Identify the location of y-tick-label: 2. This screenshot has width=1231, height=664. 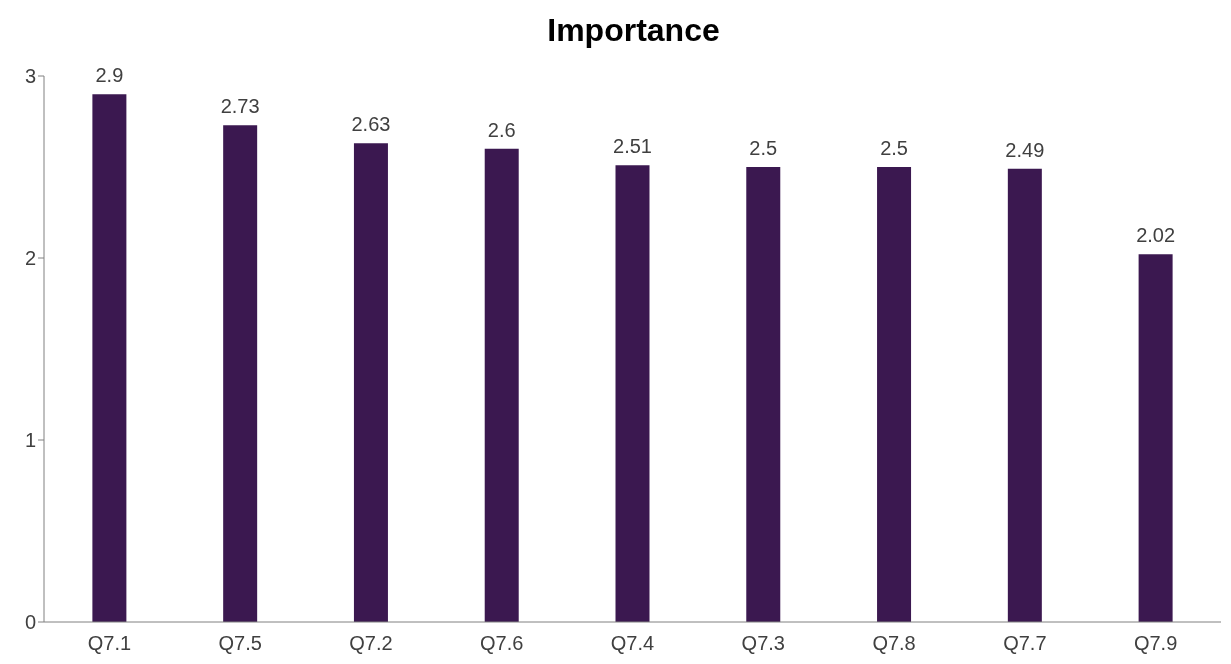
(30, 258).